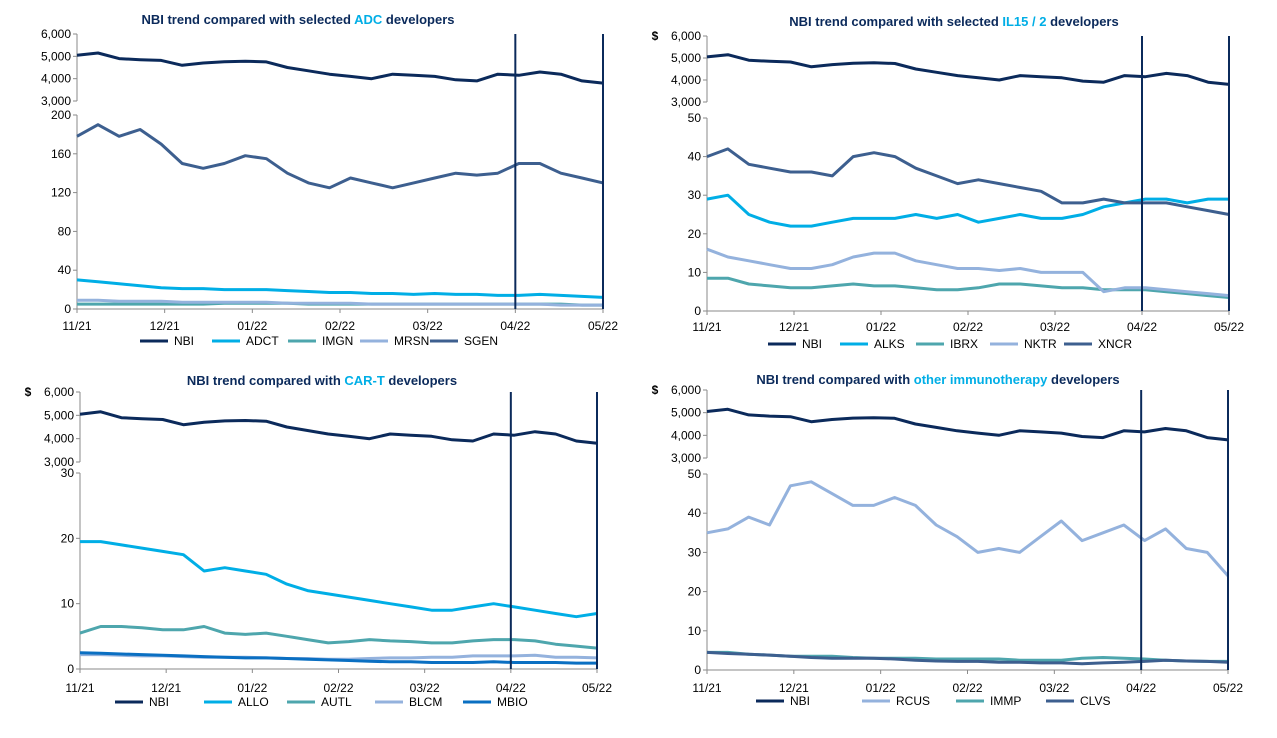 This screenshot has width=1277, height=738. What do you see at coordinates (337, 341) in the screenshot?
I see `legend-label: IMGN` at bounding box center [337, 341].